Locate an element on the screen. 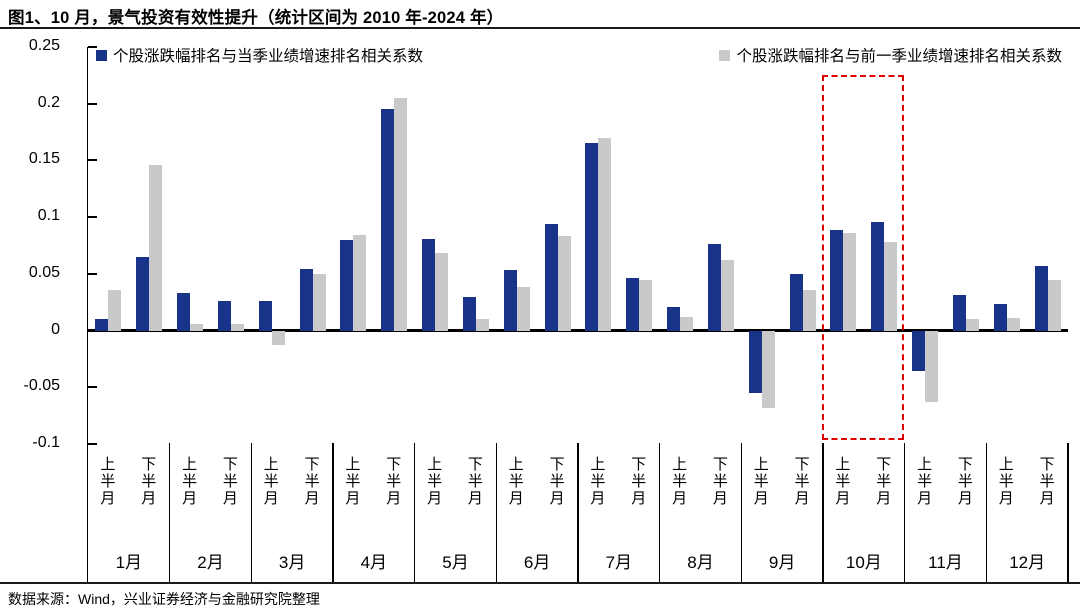 This screenshot has width=1080, height=610. chart-bottom-border is located at coordinates (540, 583).